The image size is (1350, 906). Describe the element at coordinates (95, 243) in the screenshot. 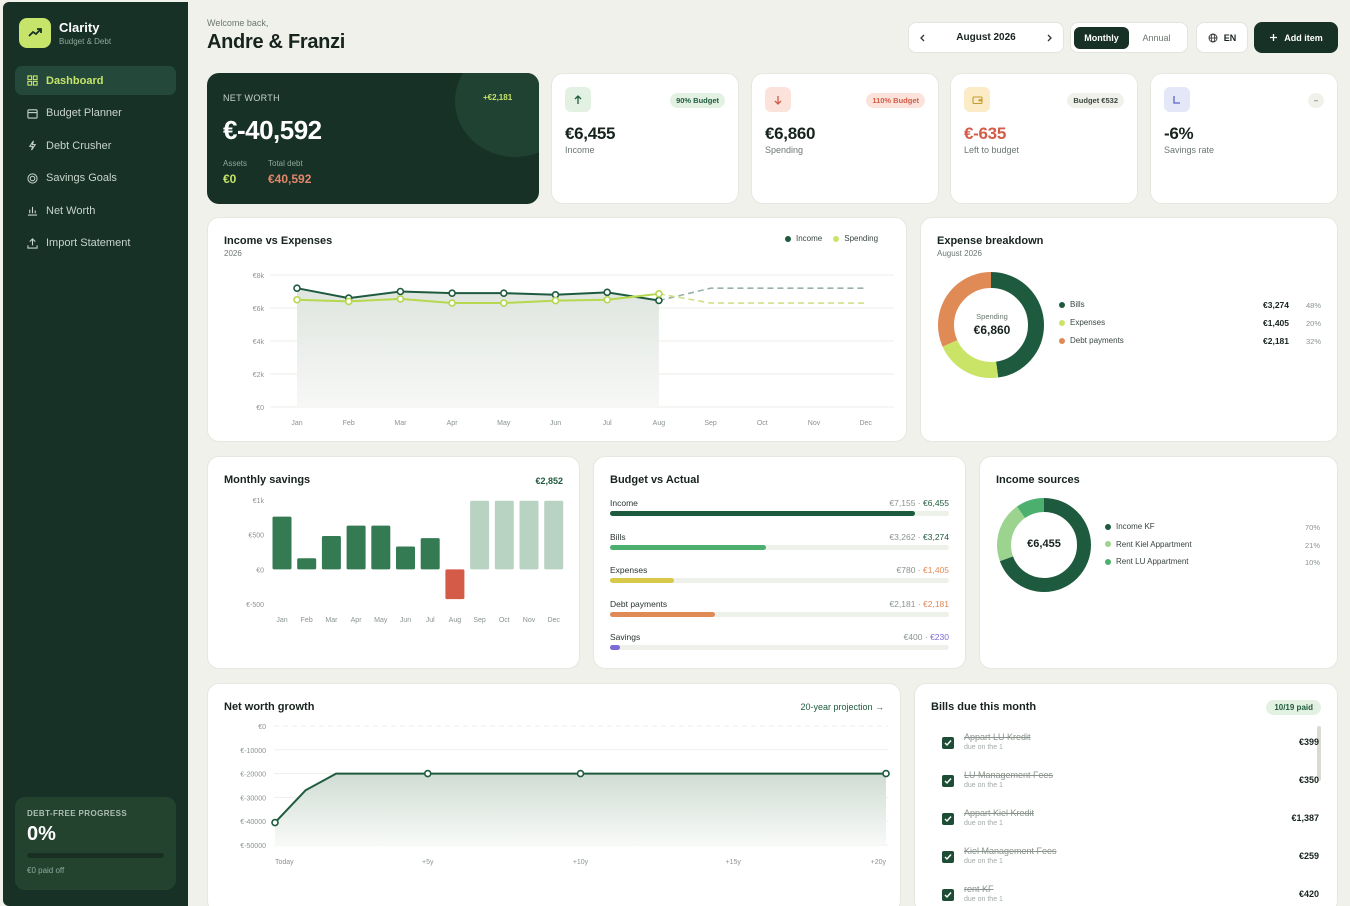

I see `sidebar-item-import-statement: Import Statement` at that location.